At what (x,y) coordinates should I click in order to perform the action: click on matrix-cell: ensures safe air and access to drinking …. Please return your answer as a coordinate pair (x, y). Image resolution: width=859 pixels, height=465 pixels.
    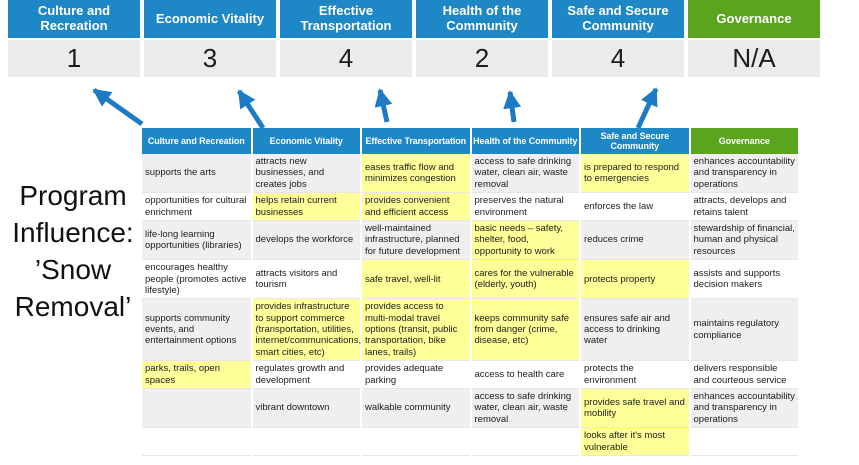
    Looking at the image, I should click on (635, 330).